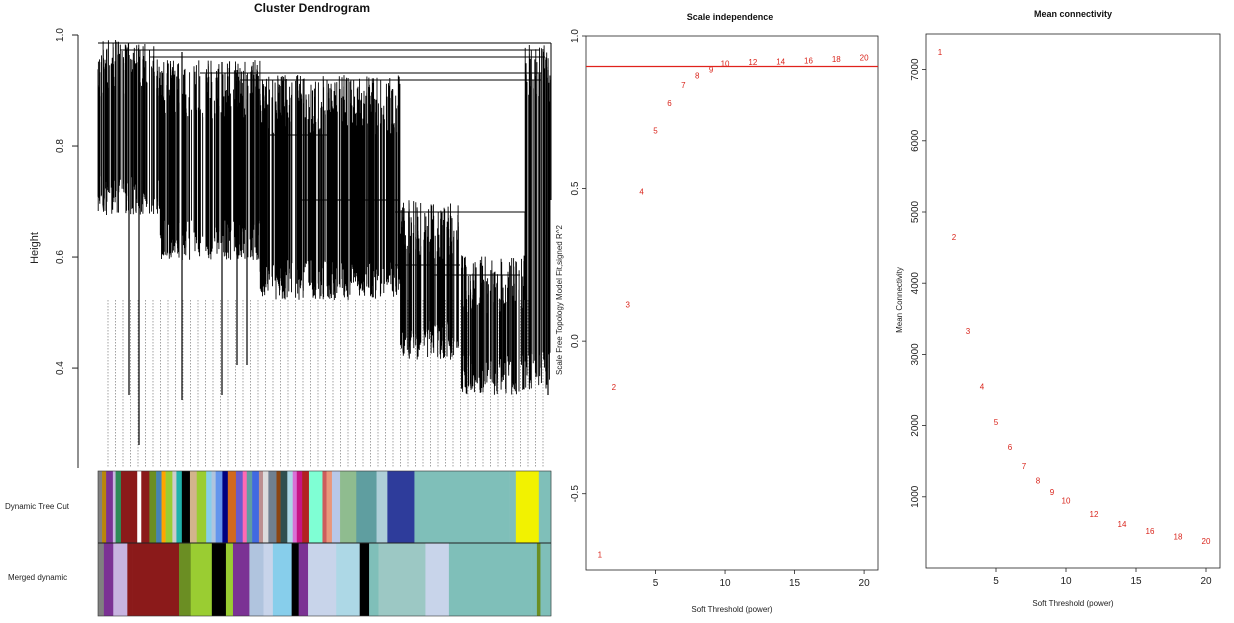 This screenshot has width=1234, height=623. Describe the element at coordinates (1150, 531) in the screenshot. I see `mean-connectivity-point-label: 16` at that location.